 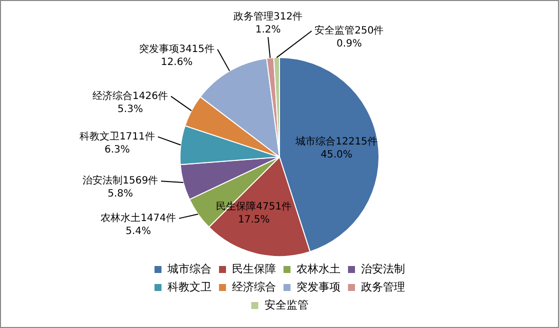 I want to click on data-label: 治安法制1569件 5.8%, so click(x=120, y=187).